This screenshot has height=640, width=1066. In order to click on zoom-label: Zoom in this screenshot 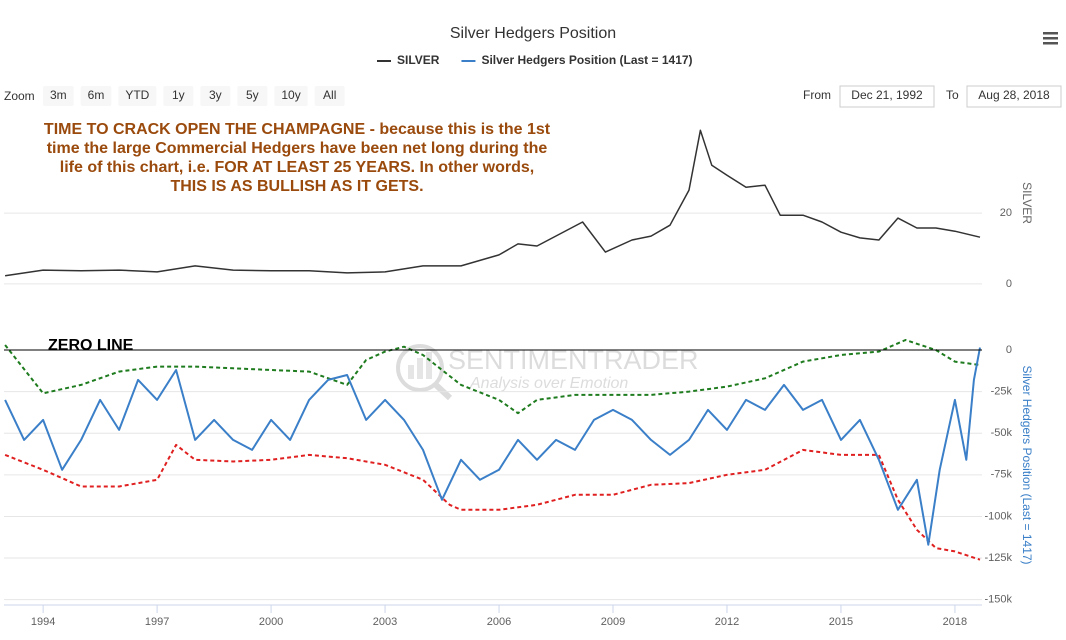, I will do `click(19, 96)`.